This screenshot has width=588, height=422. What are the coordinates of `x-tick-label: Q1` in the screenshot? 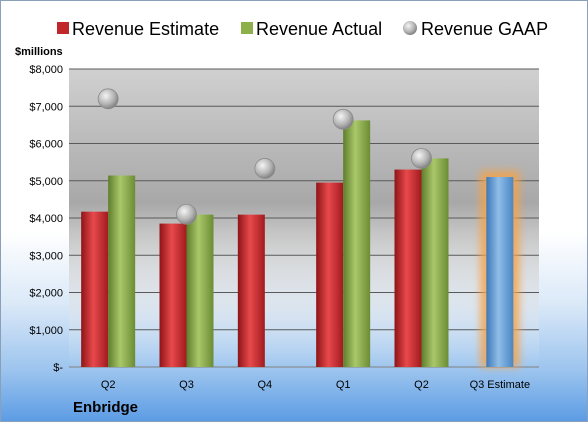 It's located at (343, 385).